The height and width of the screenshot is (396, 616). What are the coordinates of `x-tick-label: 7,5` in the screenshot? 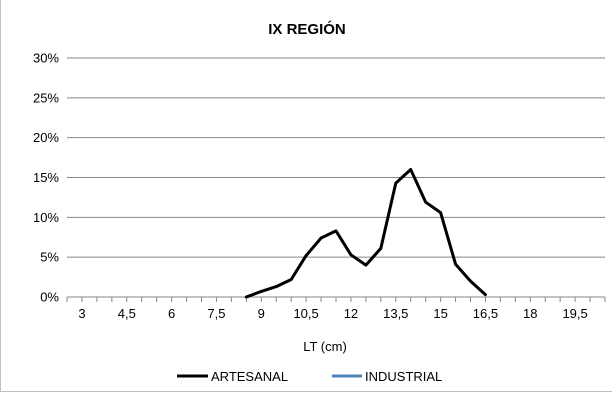 It's located at (216, 313).